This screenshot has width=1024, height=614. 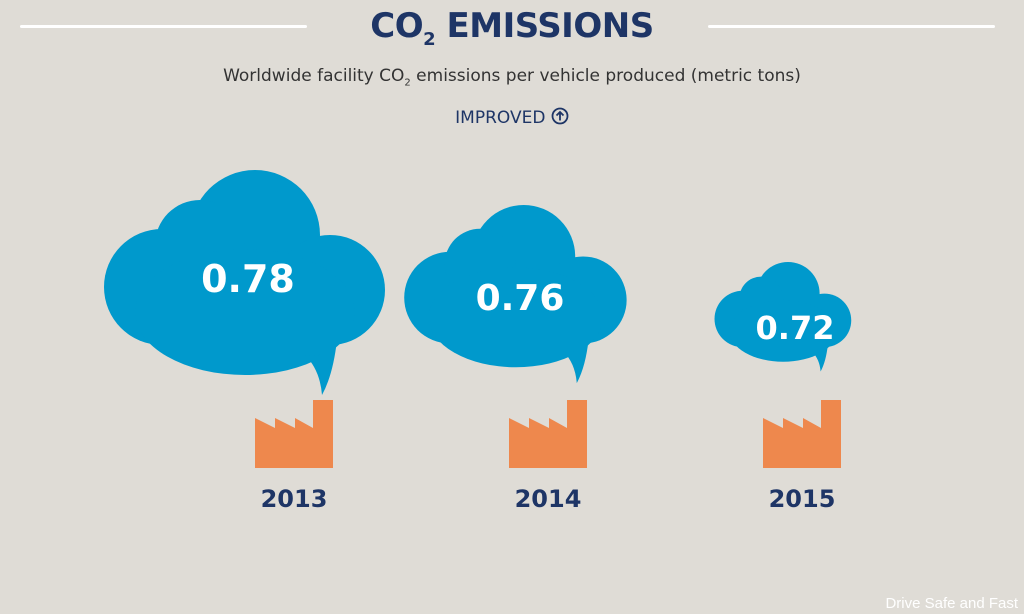 I want to click on year-label: 2015, so click(x=802, y=499).